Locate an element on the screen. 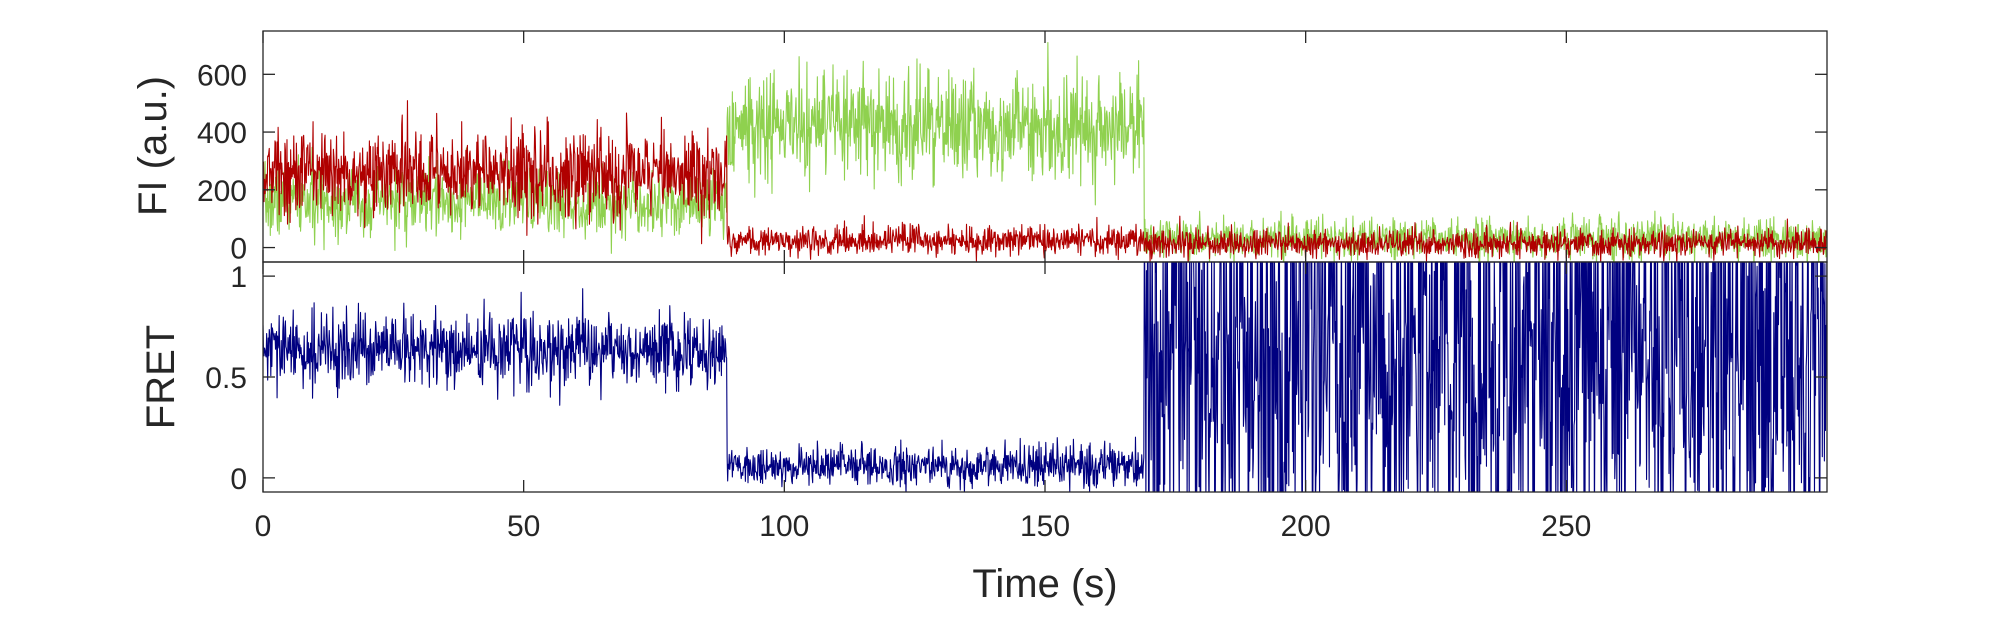 The image size is (2005, 625). intensity-y-tick-label: 400 is located at coordinates (222, 133).